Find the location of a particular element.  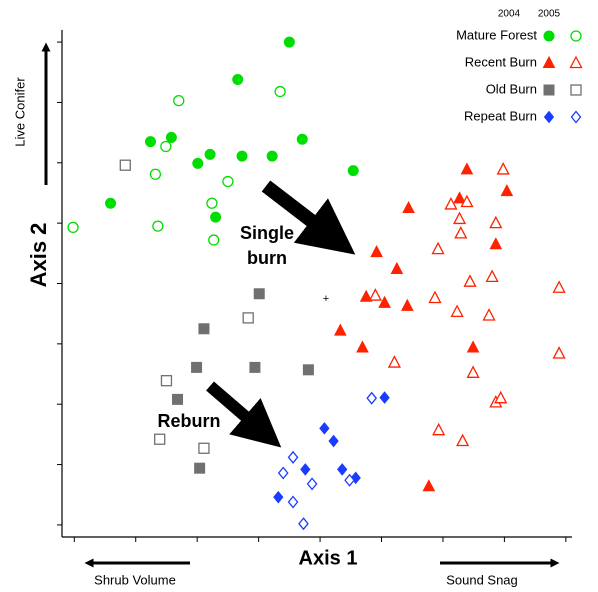

legend-label: Repeat Burn is located at coordinates (500, 115).